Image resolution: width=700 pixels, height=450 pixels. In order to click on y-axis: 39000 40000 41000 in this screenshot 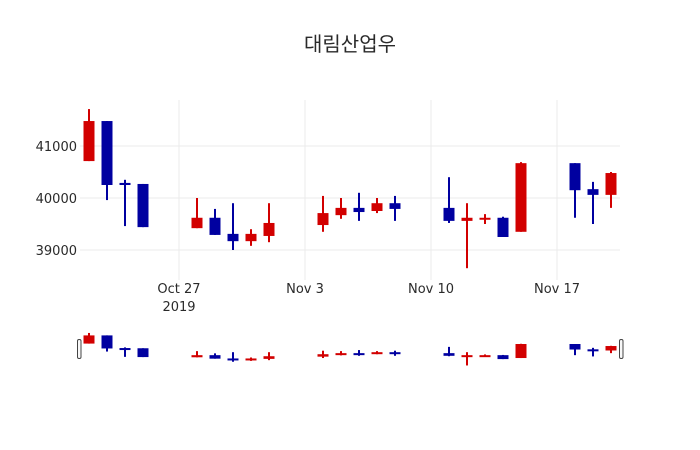, I will do `click(56, 199)`.